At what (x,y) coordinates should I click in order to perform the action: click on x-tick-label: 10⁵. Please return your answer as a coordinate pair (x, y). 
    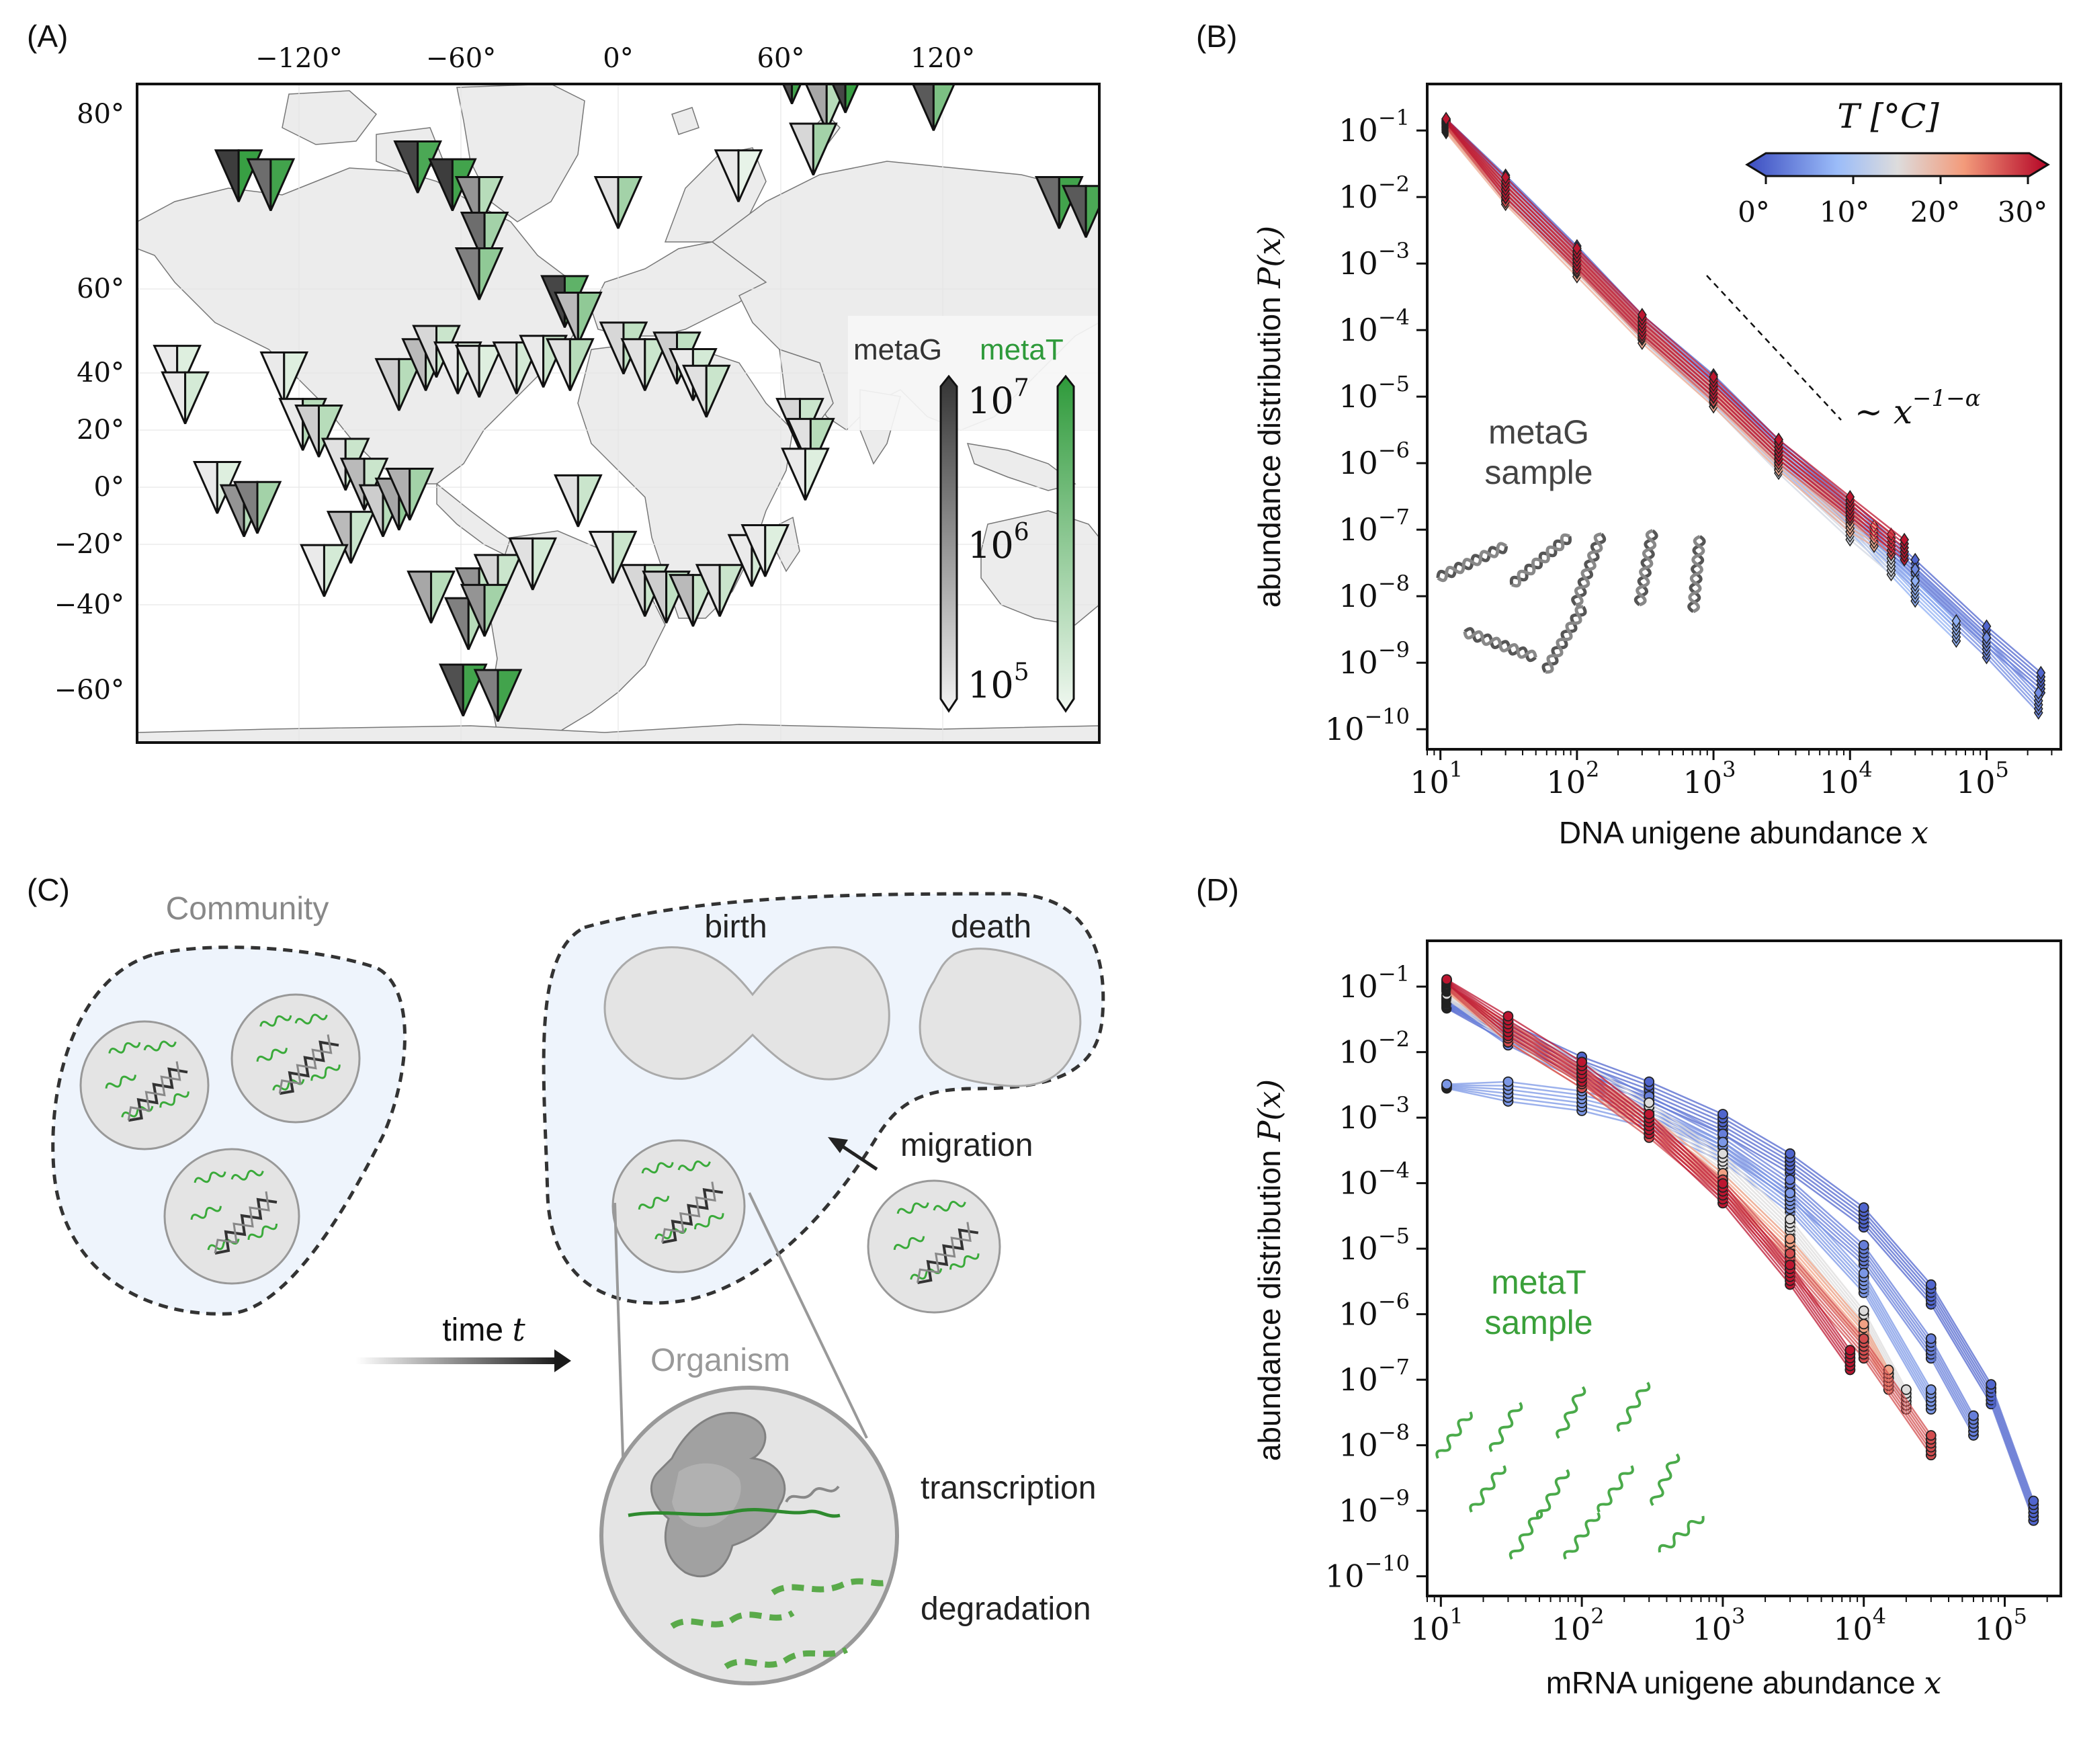
    Looking at the image, I should click on (1982, 779).